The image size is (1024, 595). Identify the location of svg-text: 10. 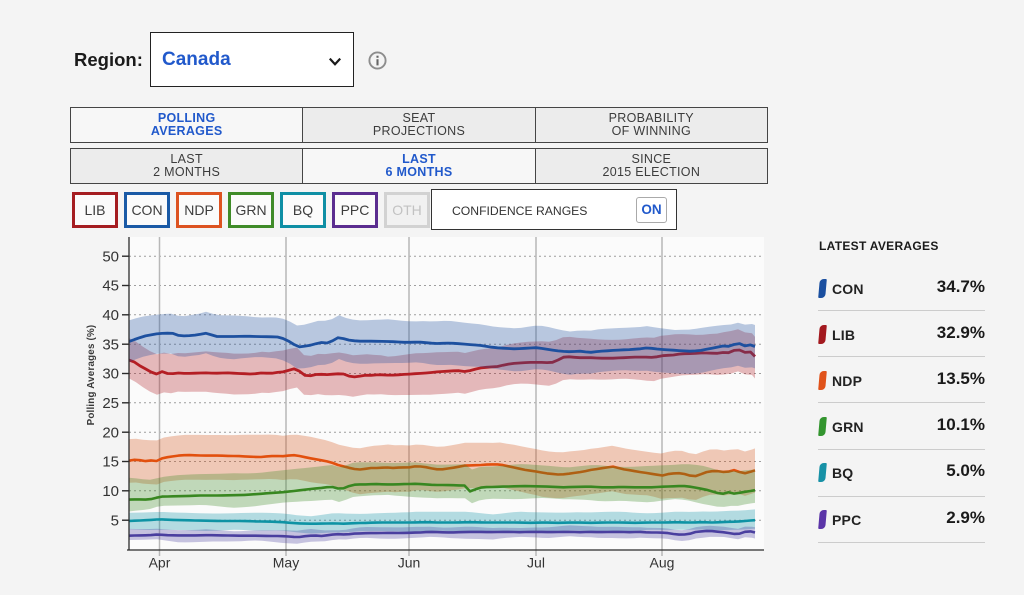
(110, 491).